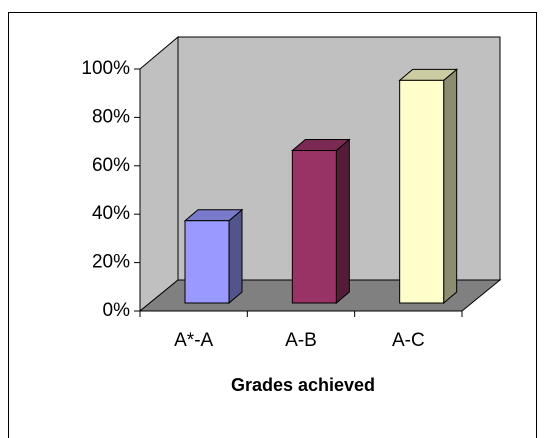 The image size is (545, 438). I want to click on y-tick-label: 60%, so click(111, 165).